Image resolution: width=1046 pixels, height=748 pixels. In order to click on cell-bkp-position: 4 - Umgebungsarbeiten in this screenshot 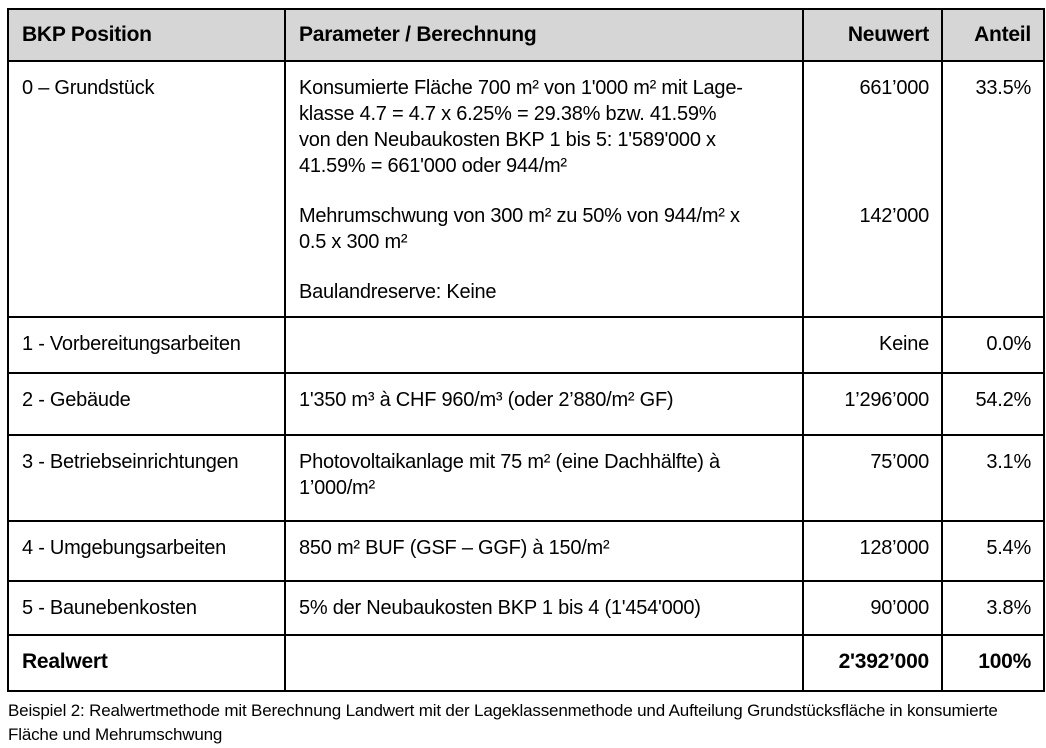, I will do `click(146, 551)`.